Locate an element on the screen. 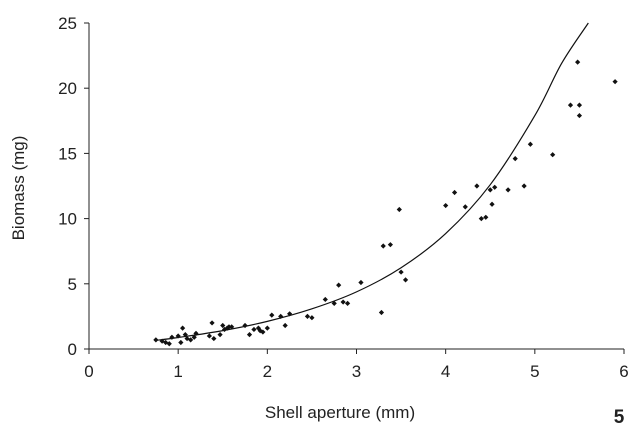 The image size is (636, 427). x-tick-label: 0 is located at coordinates (88, 371).